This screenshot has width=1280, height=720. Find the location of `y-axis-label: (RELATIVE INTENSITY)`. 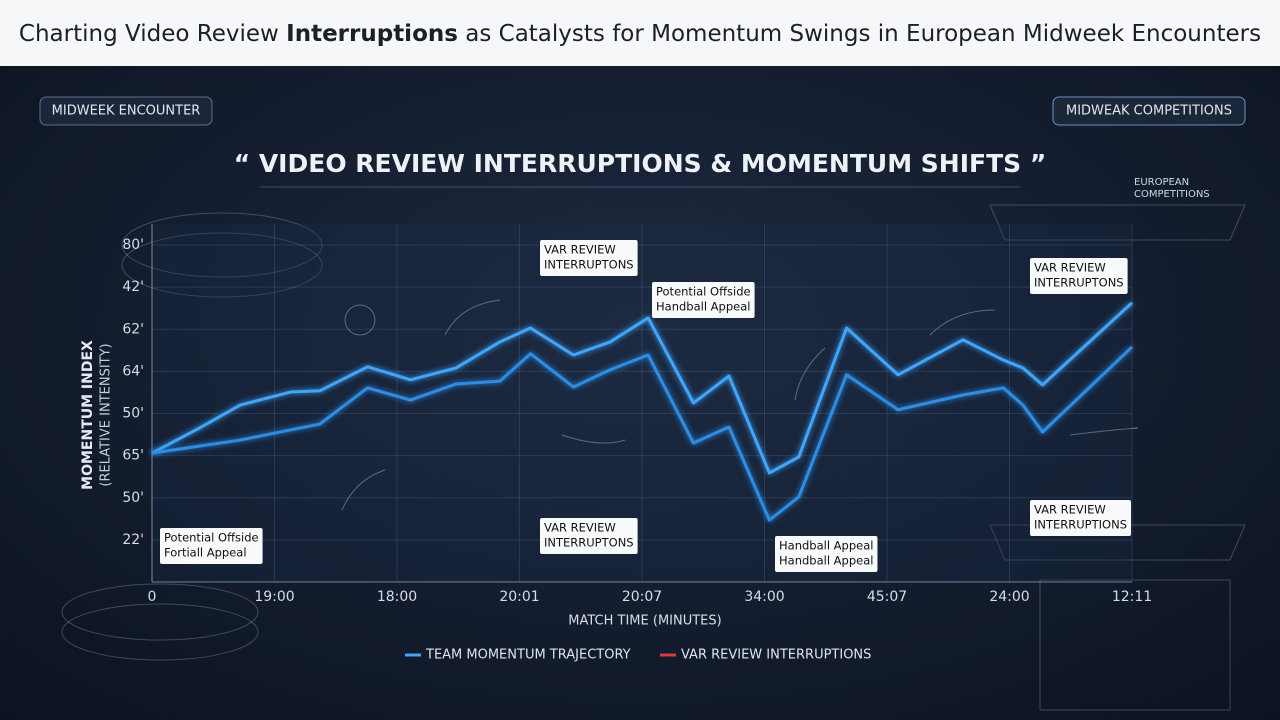

y-axis-label: (RELATIVE INTENSITY) is located at coordinates (106, 414).